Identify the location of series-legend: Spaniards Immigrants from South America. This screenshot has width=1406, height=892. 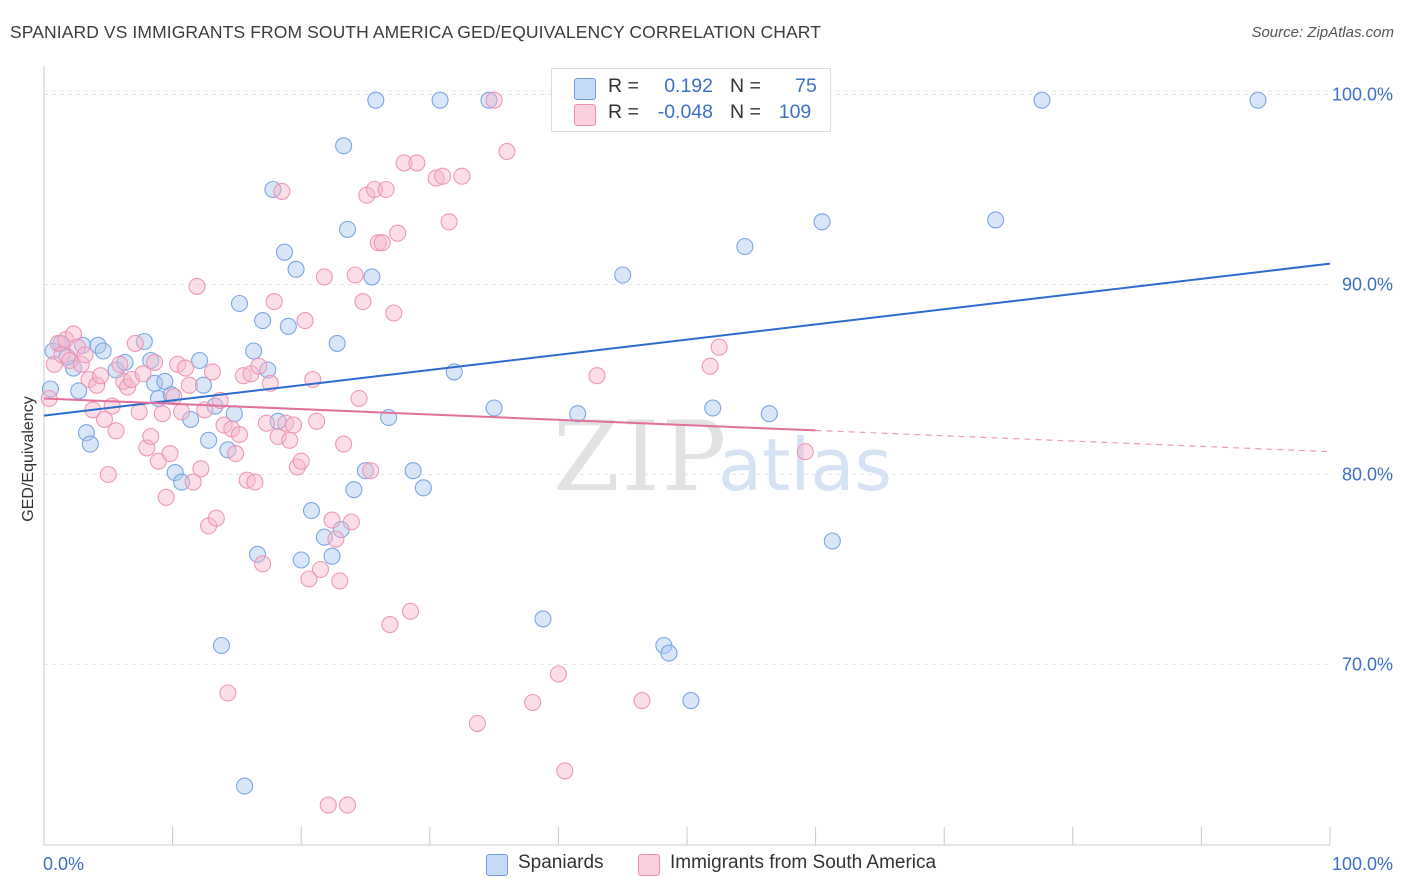
(703, 865).